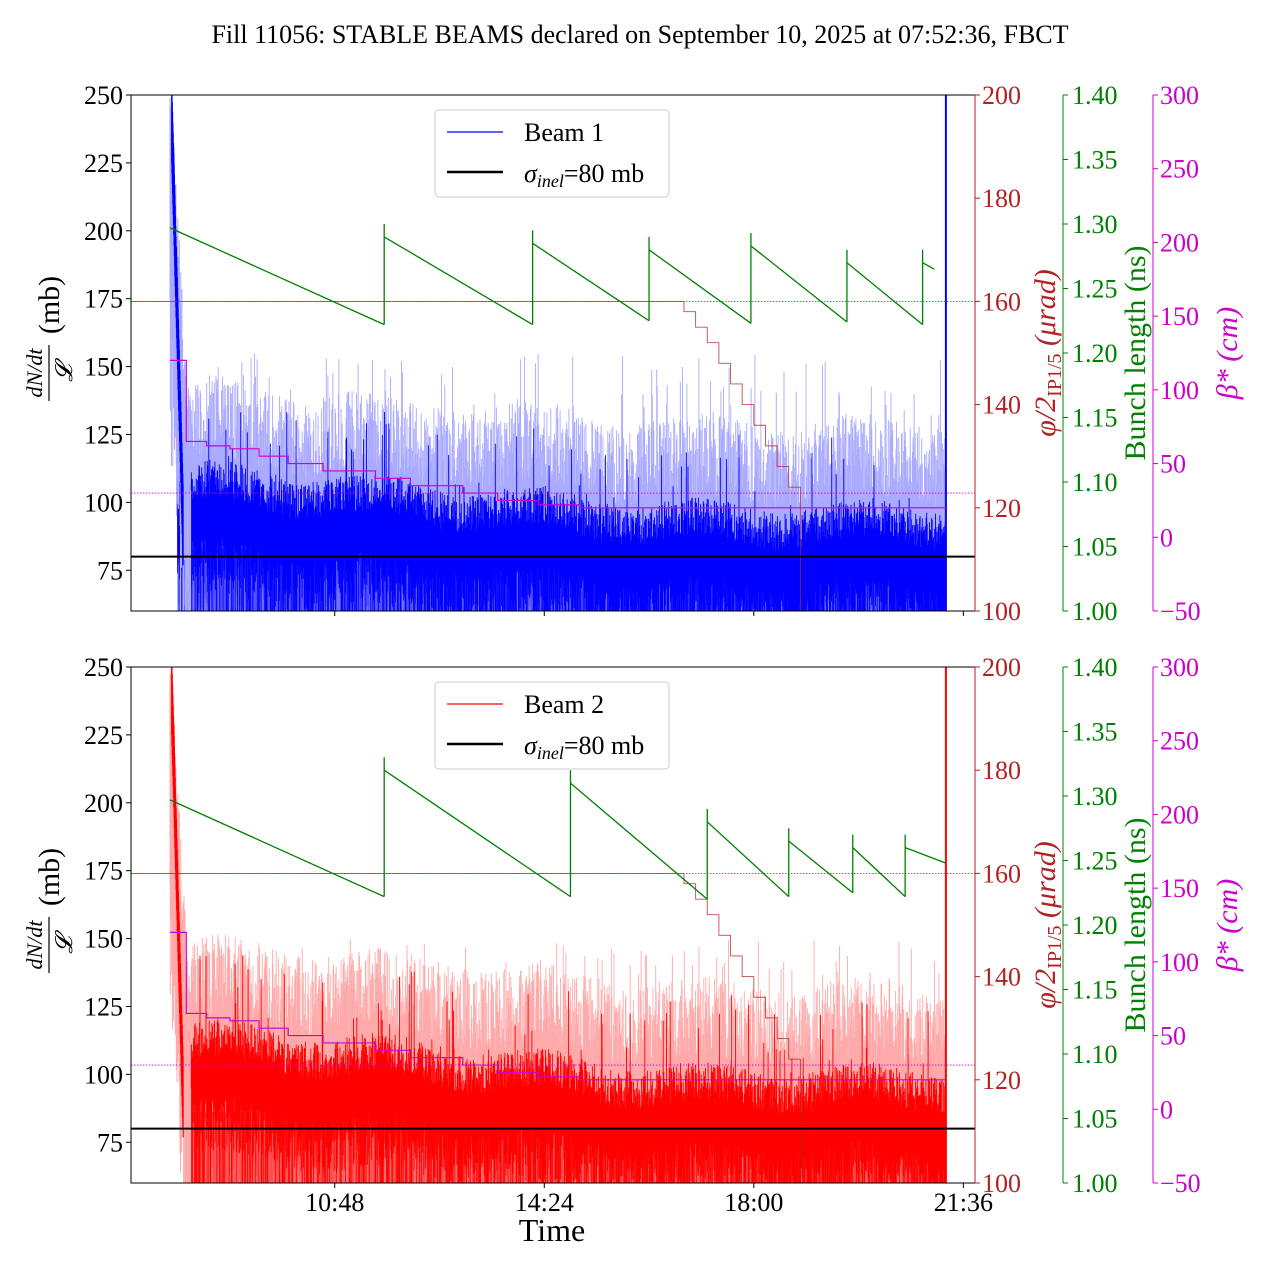 The image size is (1280, 1280). Describe the element at coordinates (1179, 814) in the screenshot. I see `beta-star-tick-label: 200` at that location.